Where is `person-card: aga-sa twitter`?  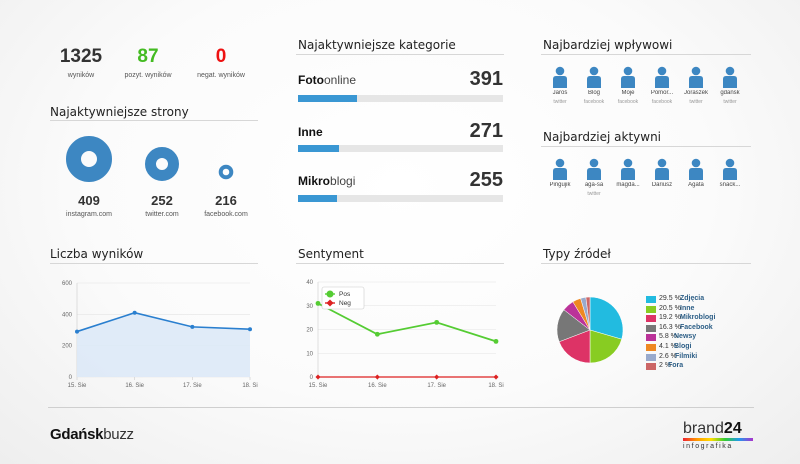 person-card: aga-sa twitter is located at coordinates (594, 177).